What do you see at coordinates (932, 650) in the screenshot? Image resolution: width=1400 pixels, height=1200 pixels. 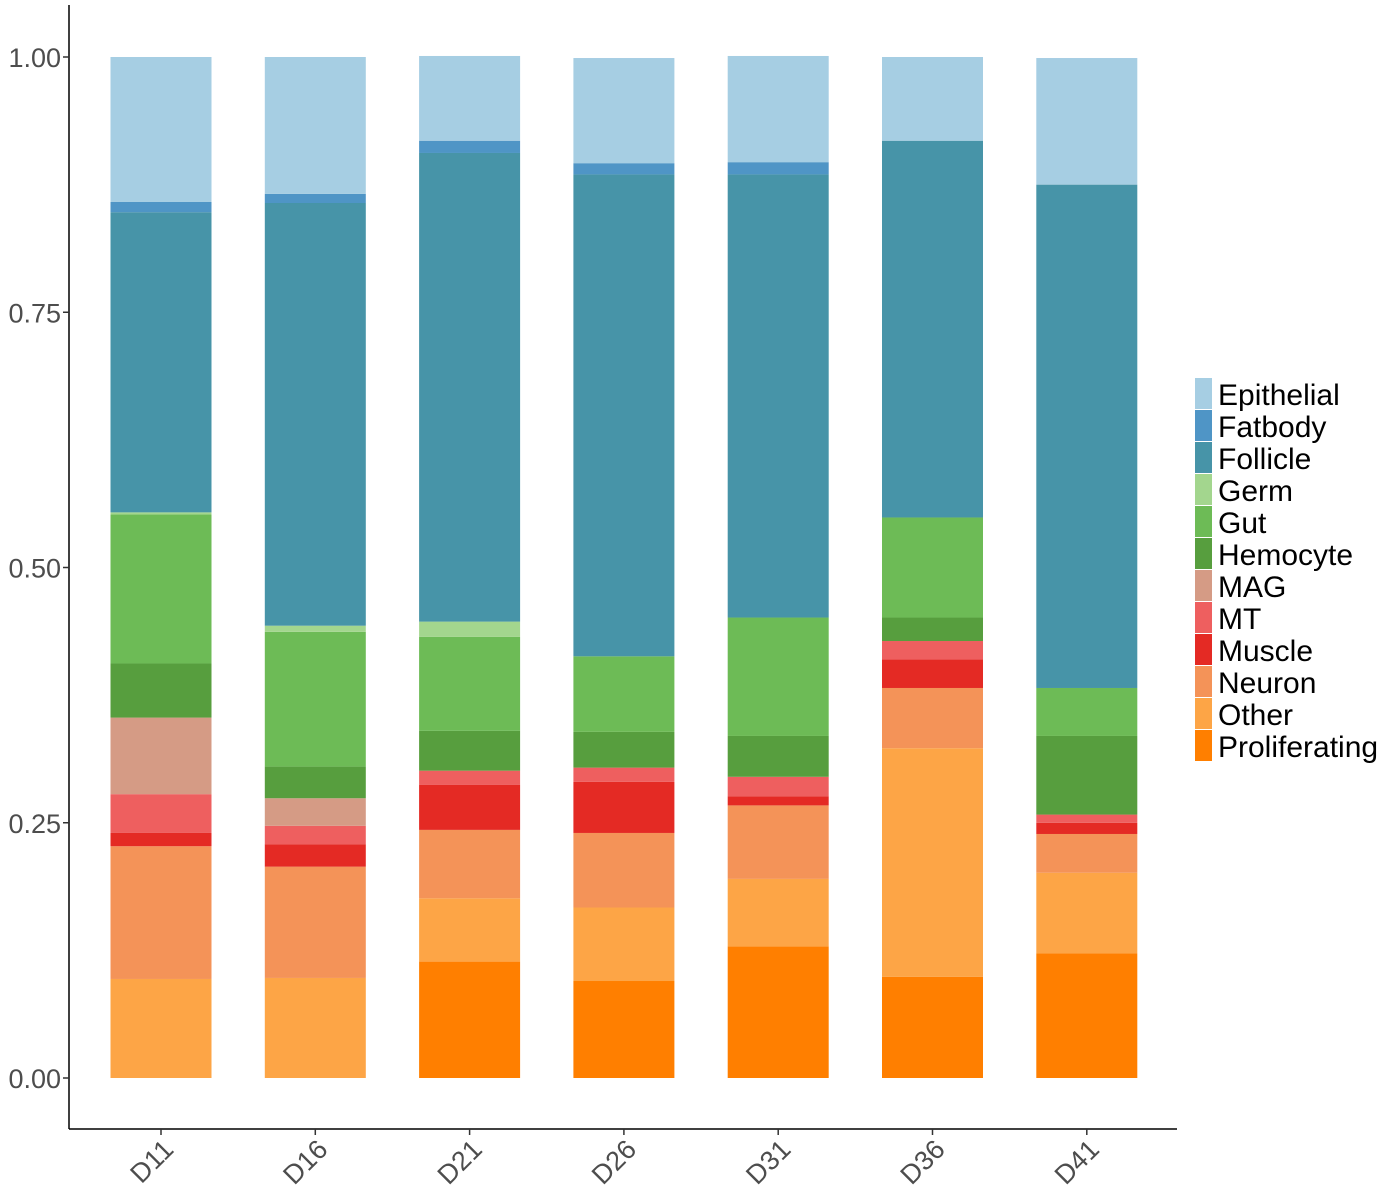 I see `bar-segment-d36-mt` at bounding box center [932, 650].